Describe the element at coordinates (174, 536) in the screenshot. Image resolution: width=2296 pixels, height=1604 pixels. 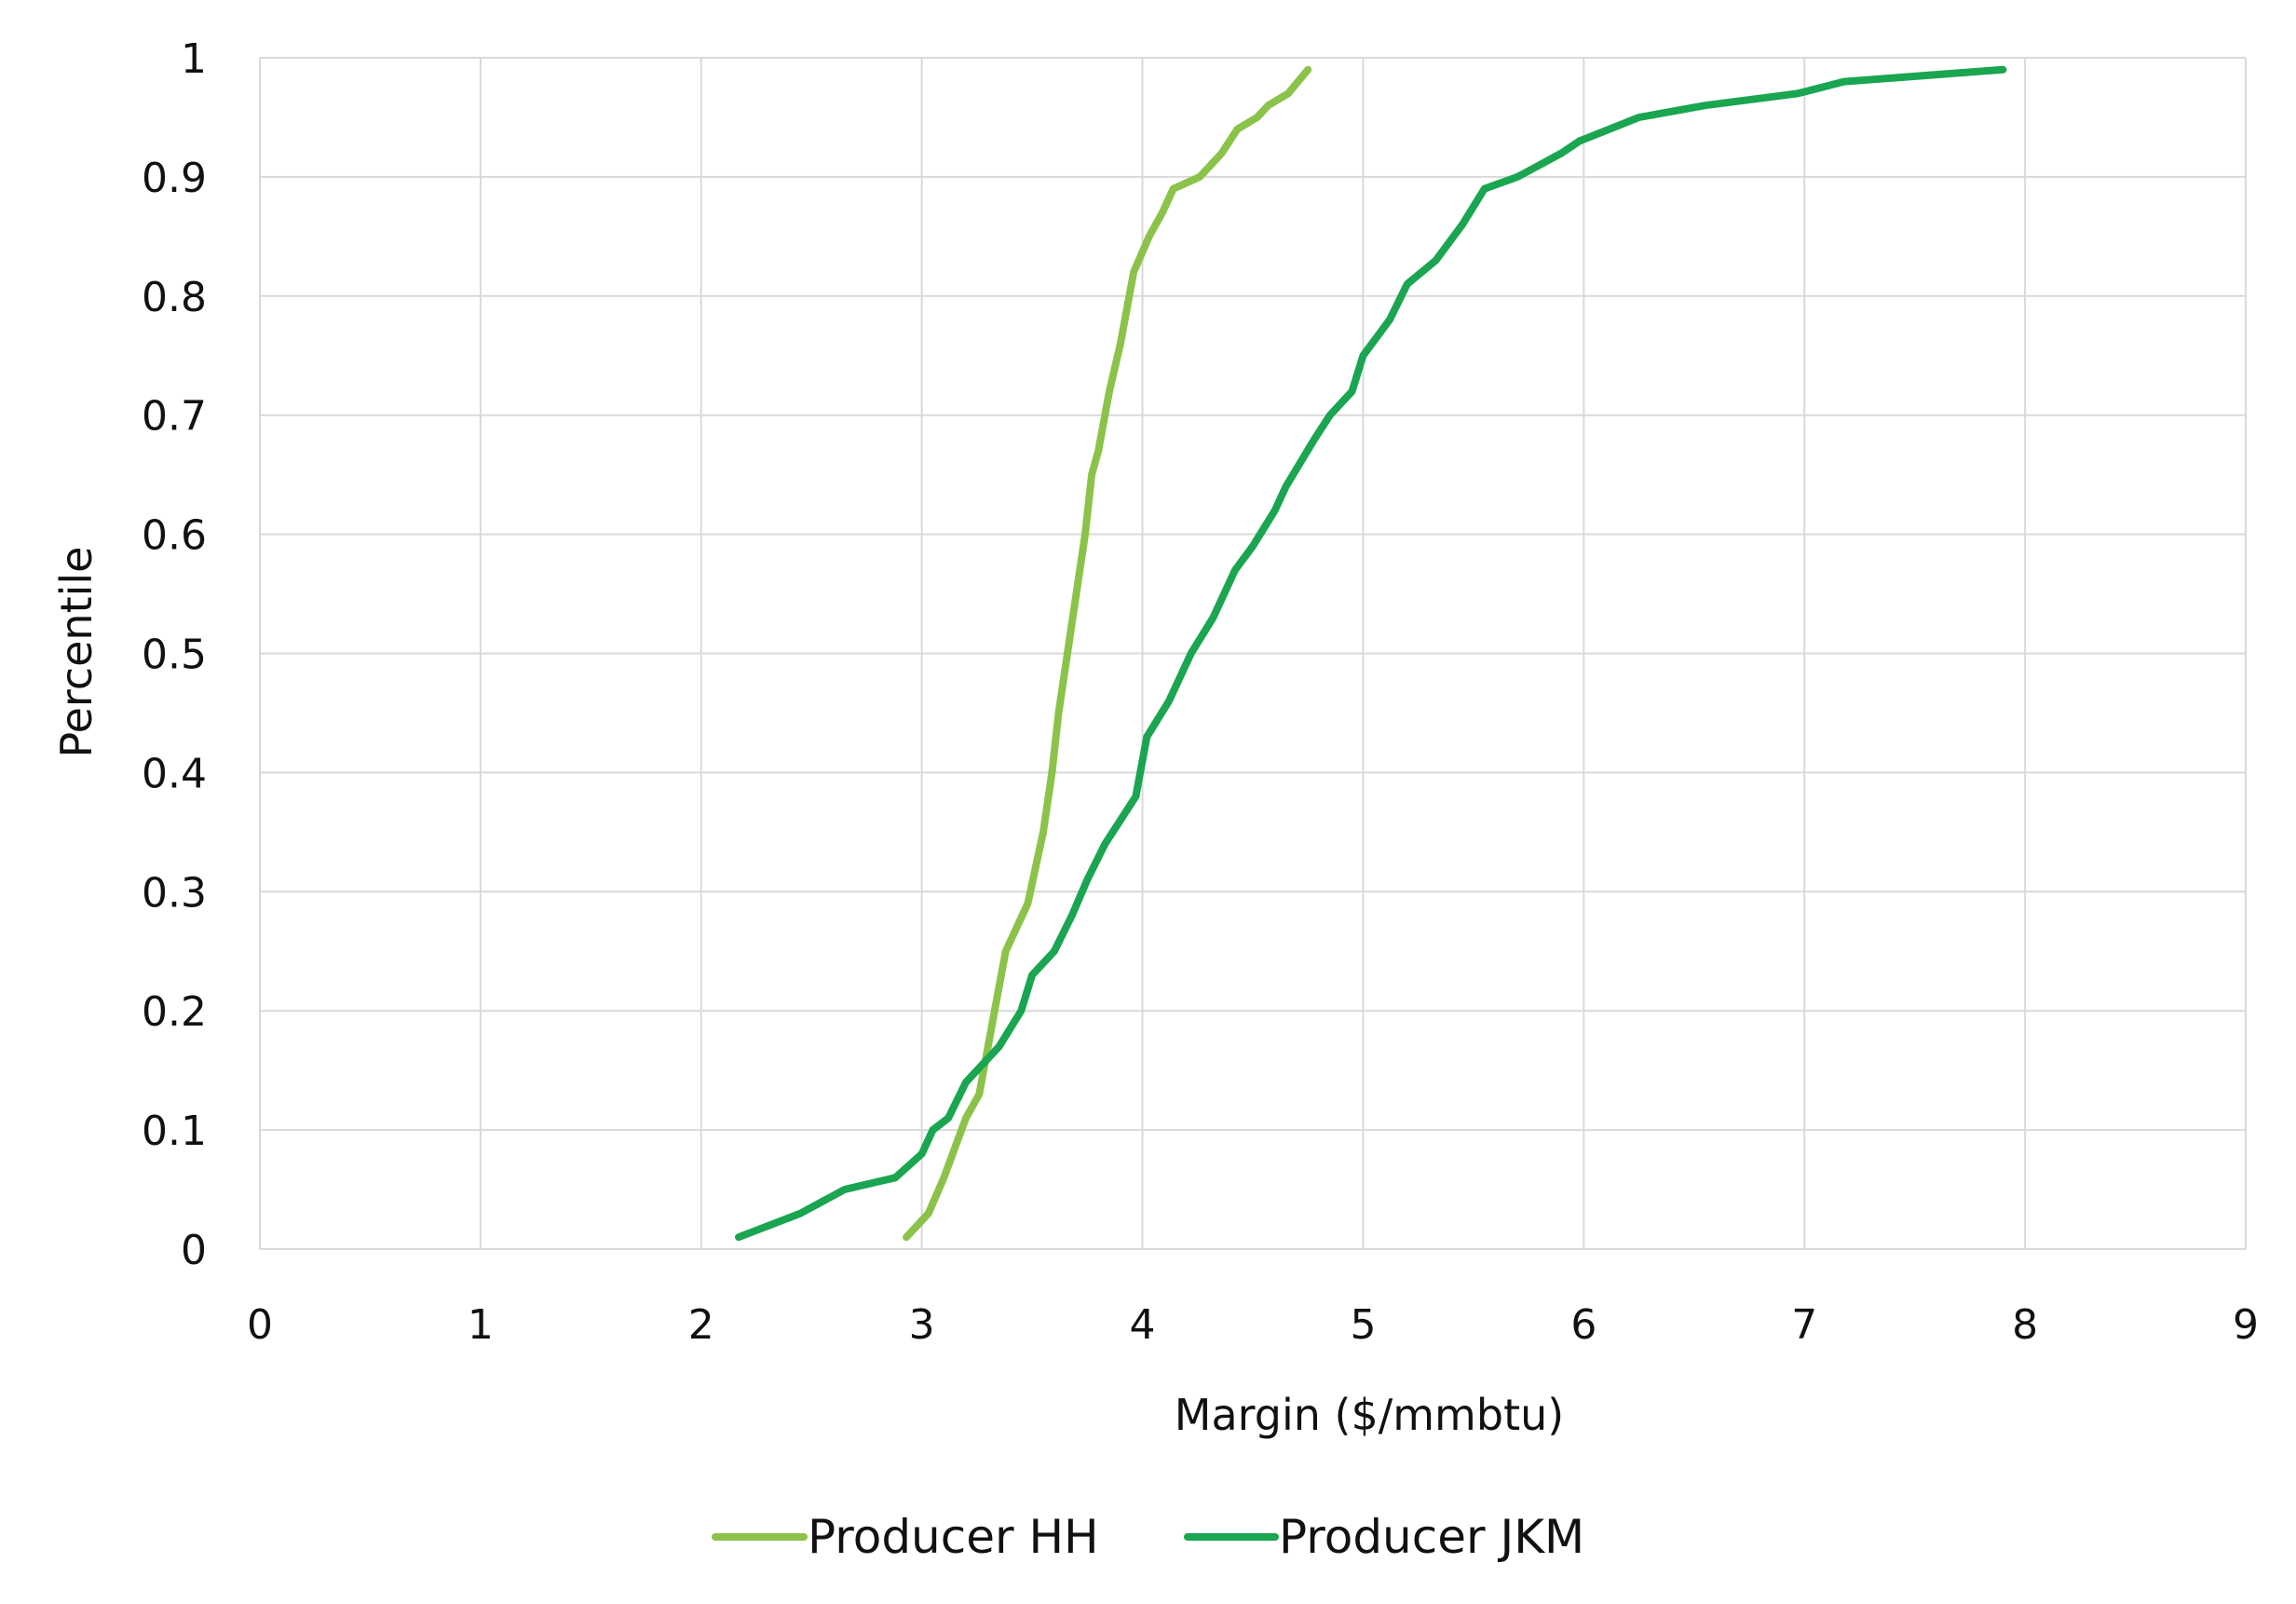
I see `y-tick-label: 0.6` at that location.